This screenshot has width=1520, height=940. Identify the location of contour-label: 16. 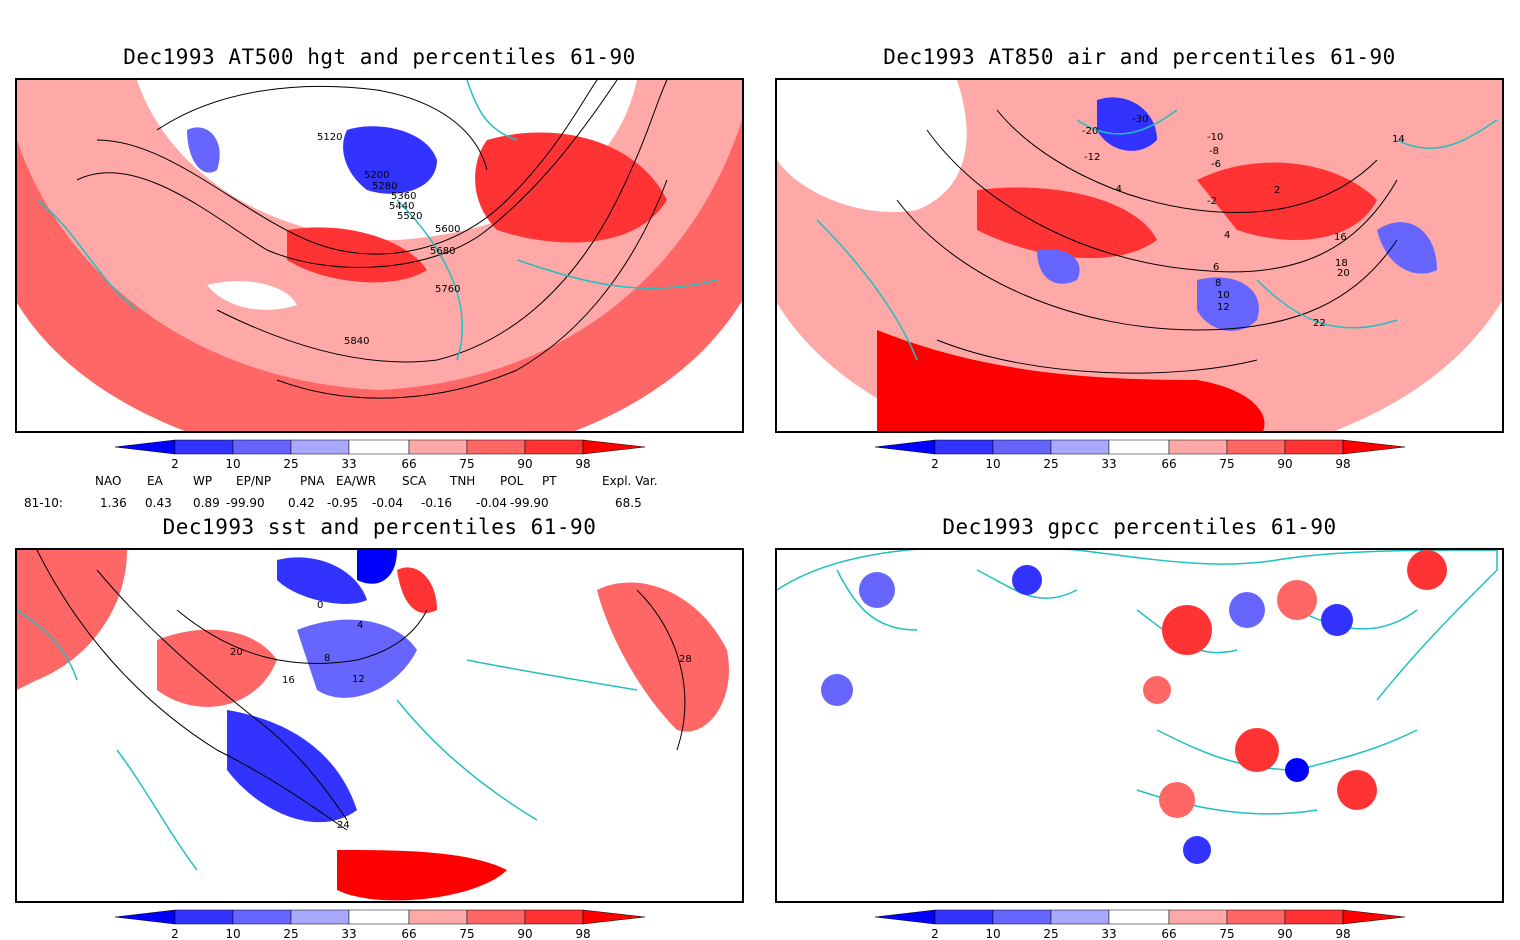
(1340, 237).